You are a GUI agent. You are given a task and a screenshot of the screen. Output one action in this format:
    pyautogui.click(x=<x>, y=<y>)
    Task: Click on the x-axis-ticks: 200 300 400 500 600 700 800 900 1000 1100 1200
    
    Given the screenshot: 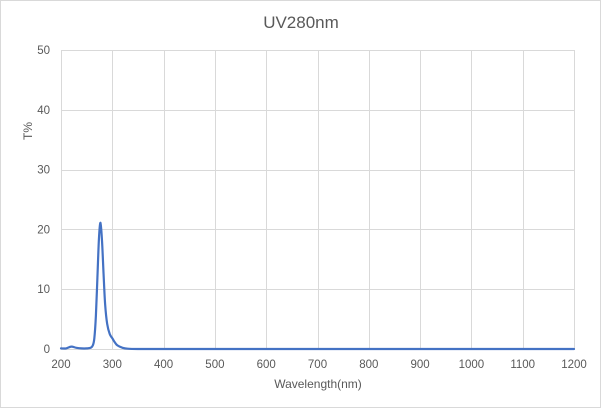 What is the action you would take?
    pyautogui.click(x=318, y=365)
    